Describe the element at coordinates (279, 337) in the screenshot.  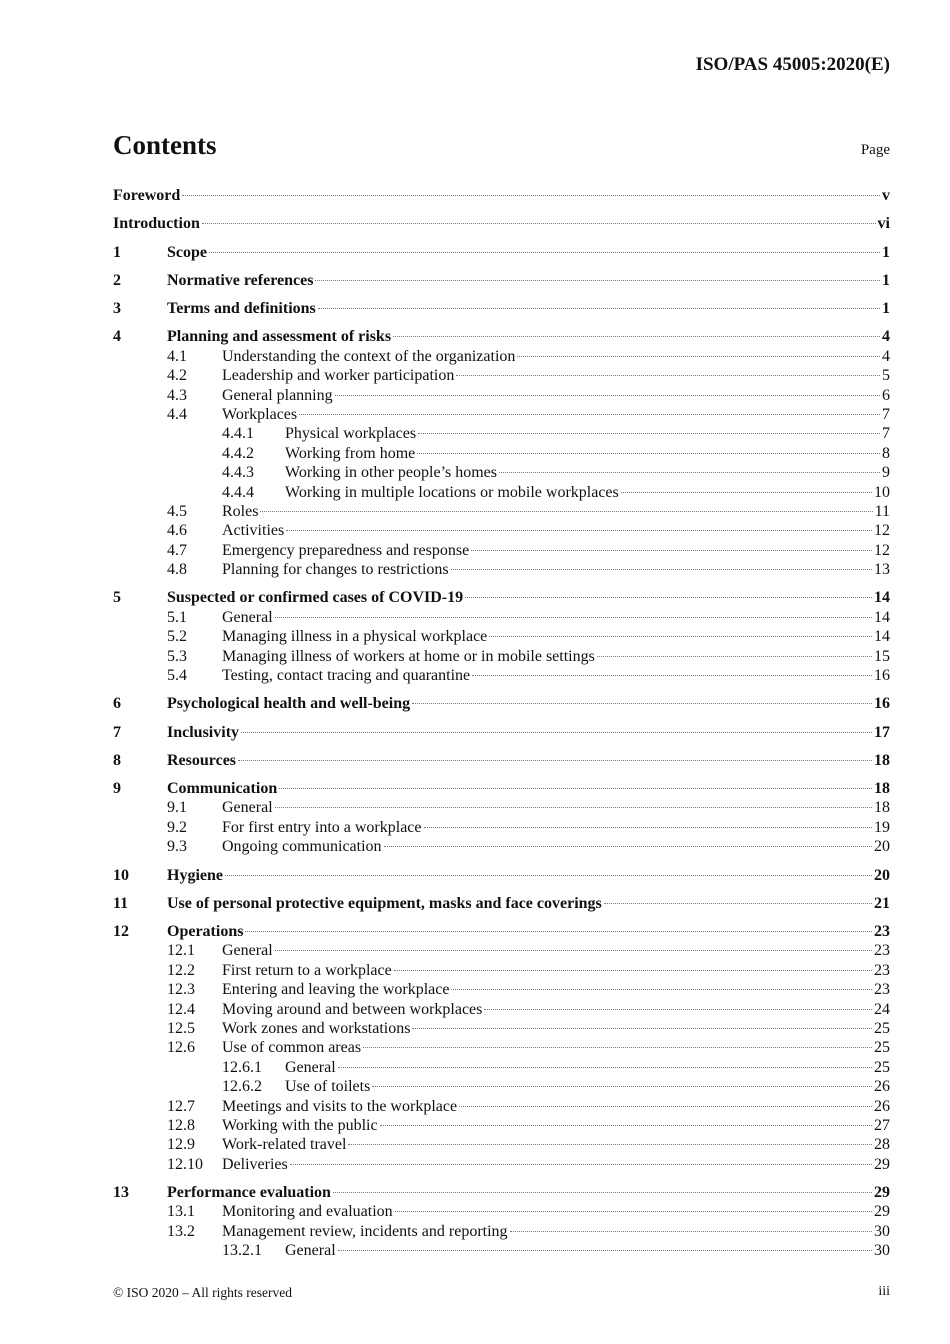
I see `entry-title: Planning and assessment of risks` at that location.